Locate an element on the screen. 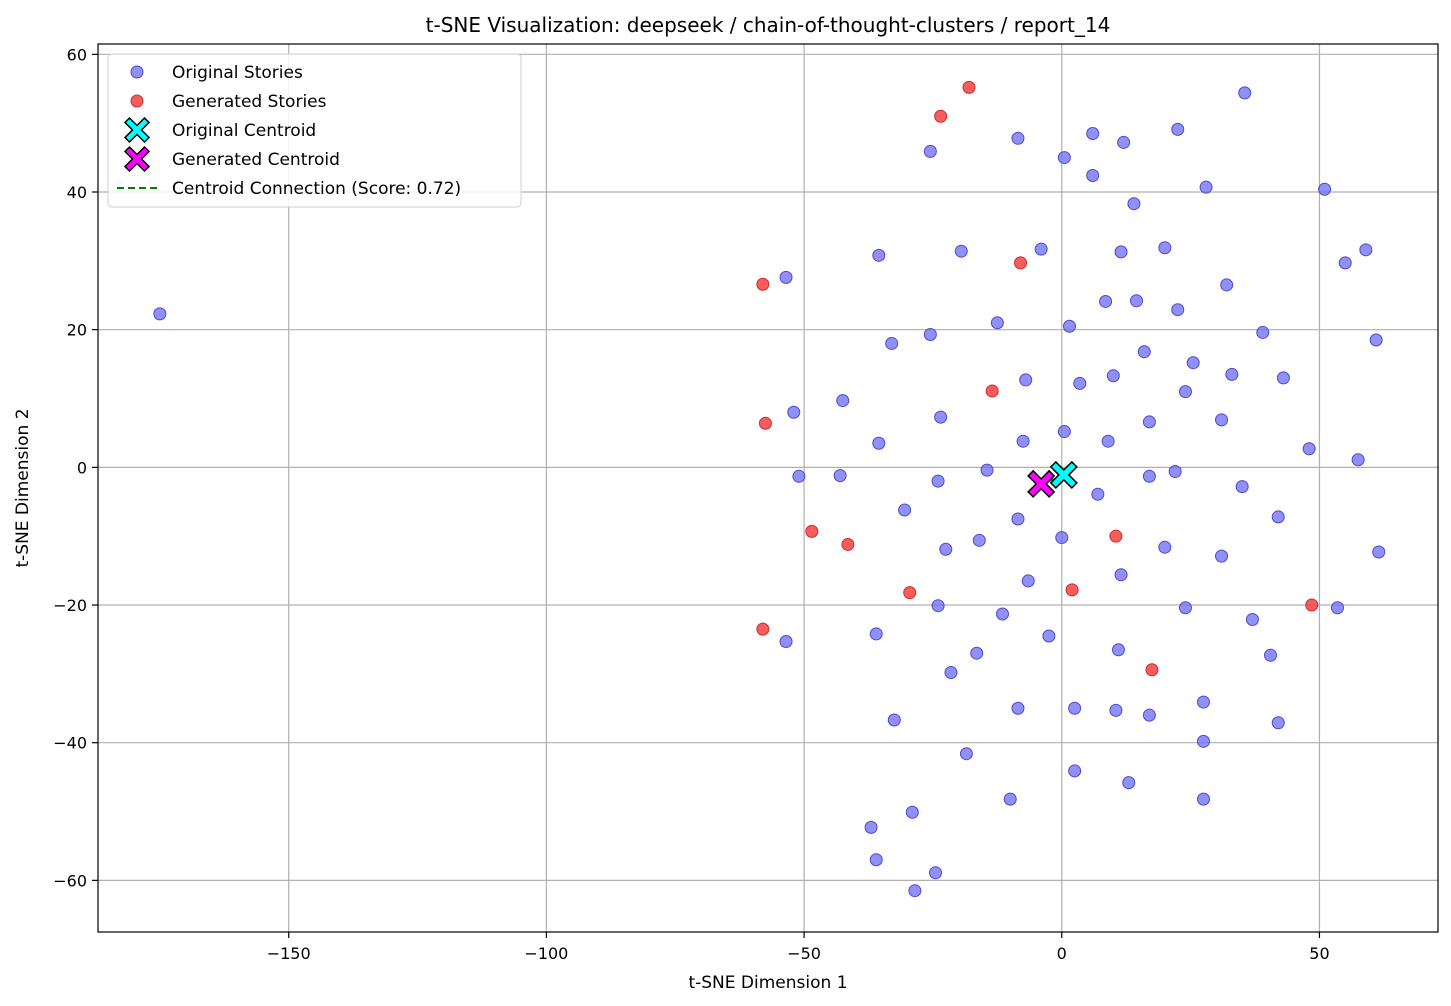 Image resolution: width=1451 pixels, height=1006 pixels. y-tick-label: 0 is located at coordinates (82, 467).